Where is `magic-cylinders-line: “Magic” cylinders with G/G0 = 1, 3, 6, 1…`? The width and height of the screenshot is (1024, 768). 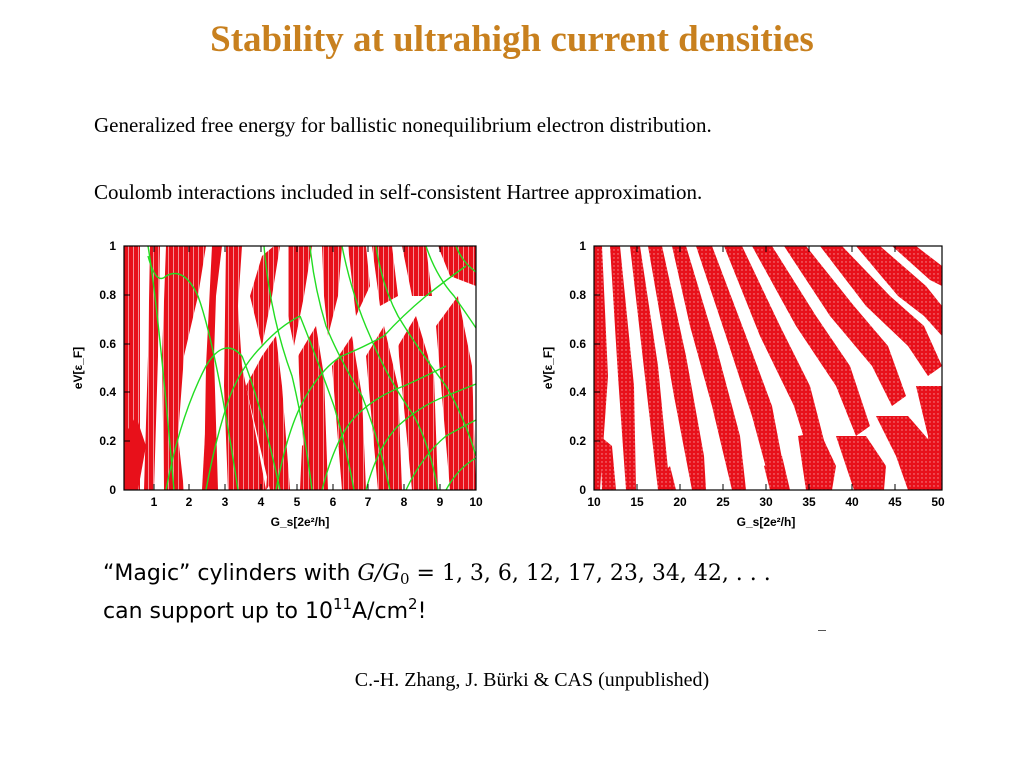 magic-cylinders-line: “Magic” cylinders with G/G0 = 1, 3, 6, 1… is located at coordinates (437, 574).